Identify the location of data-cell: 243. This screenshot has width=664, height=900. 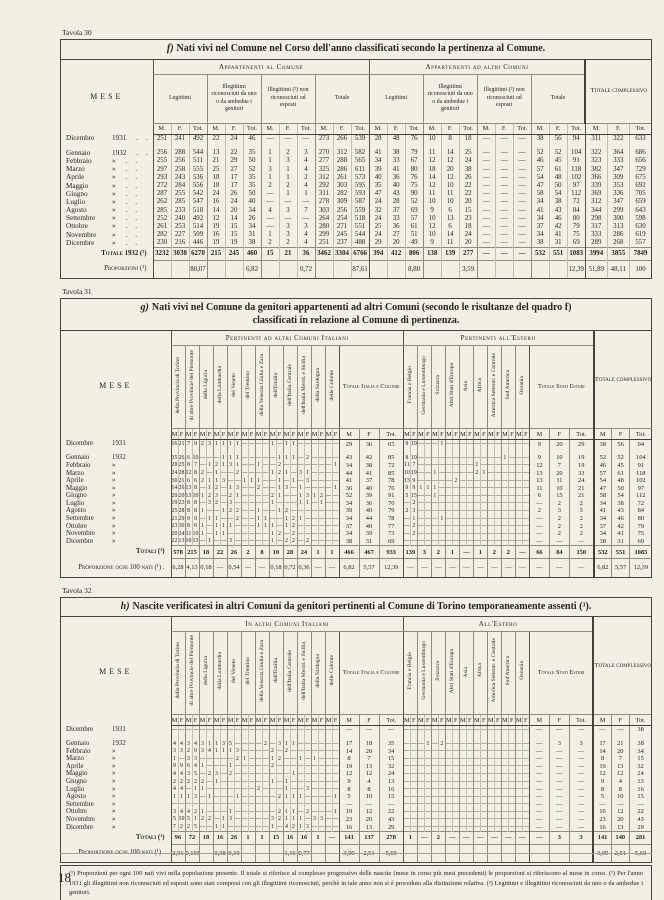
(179, 177).